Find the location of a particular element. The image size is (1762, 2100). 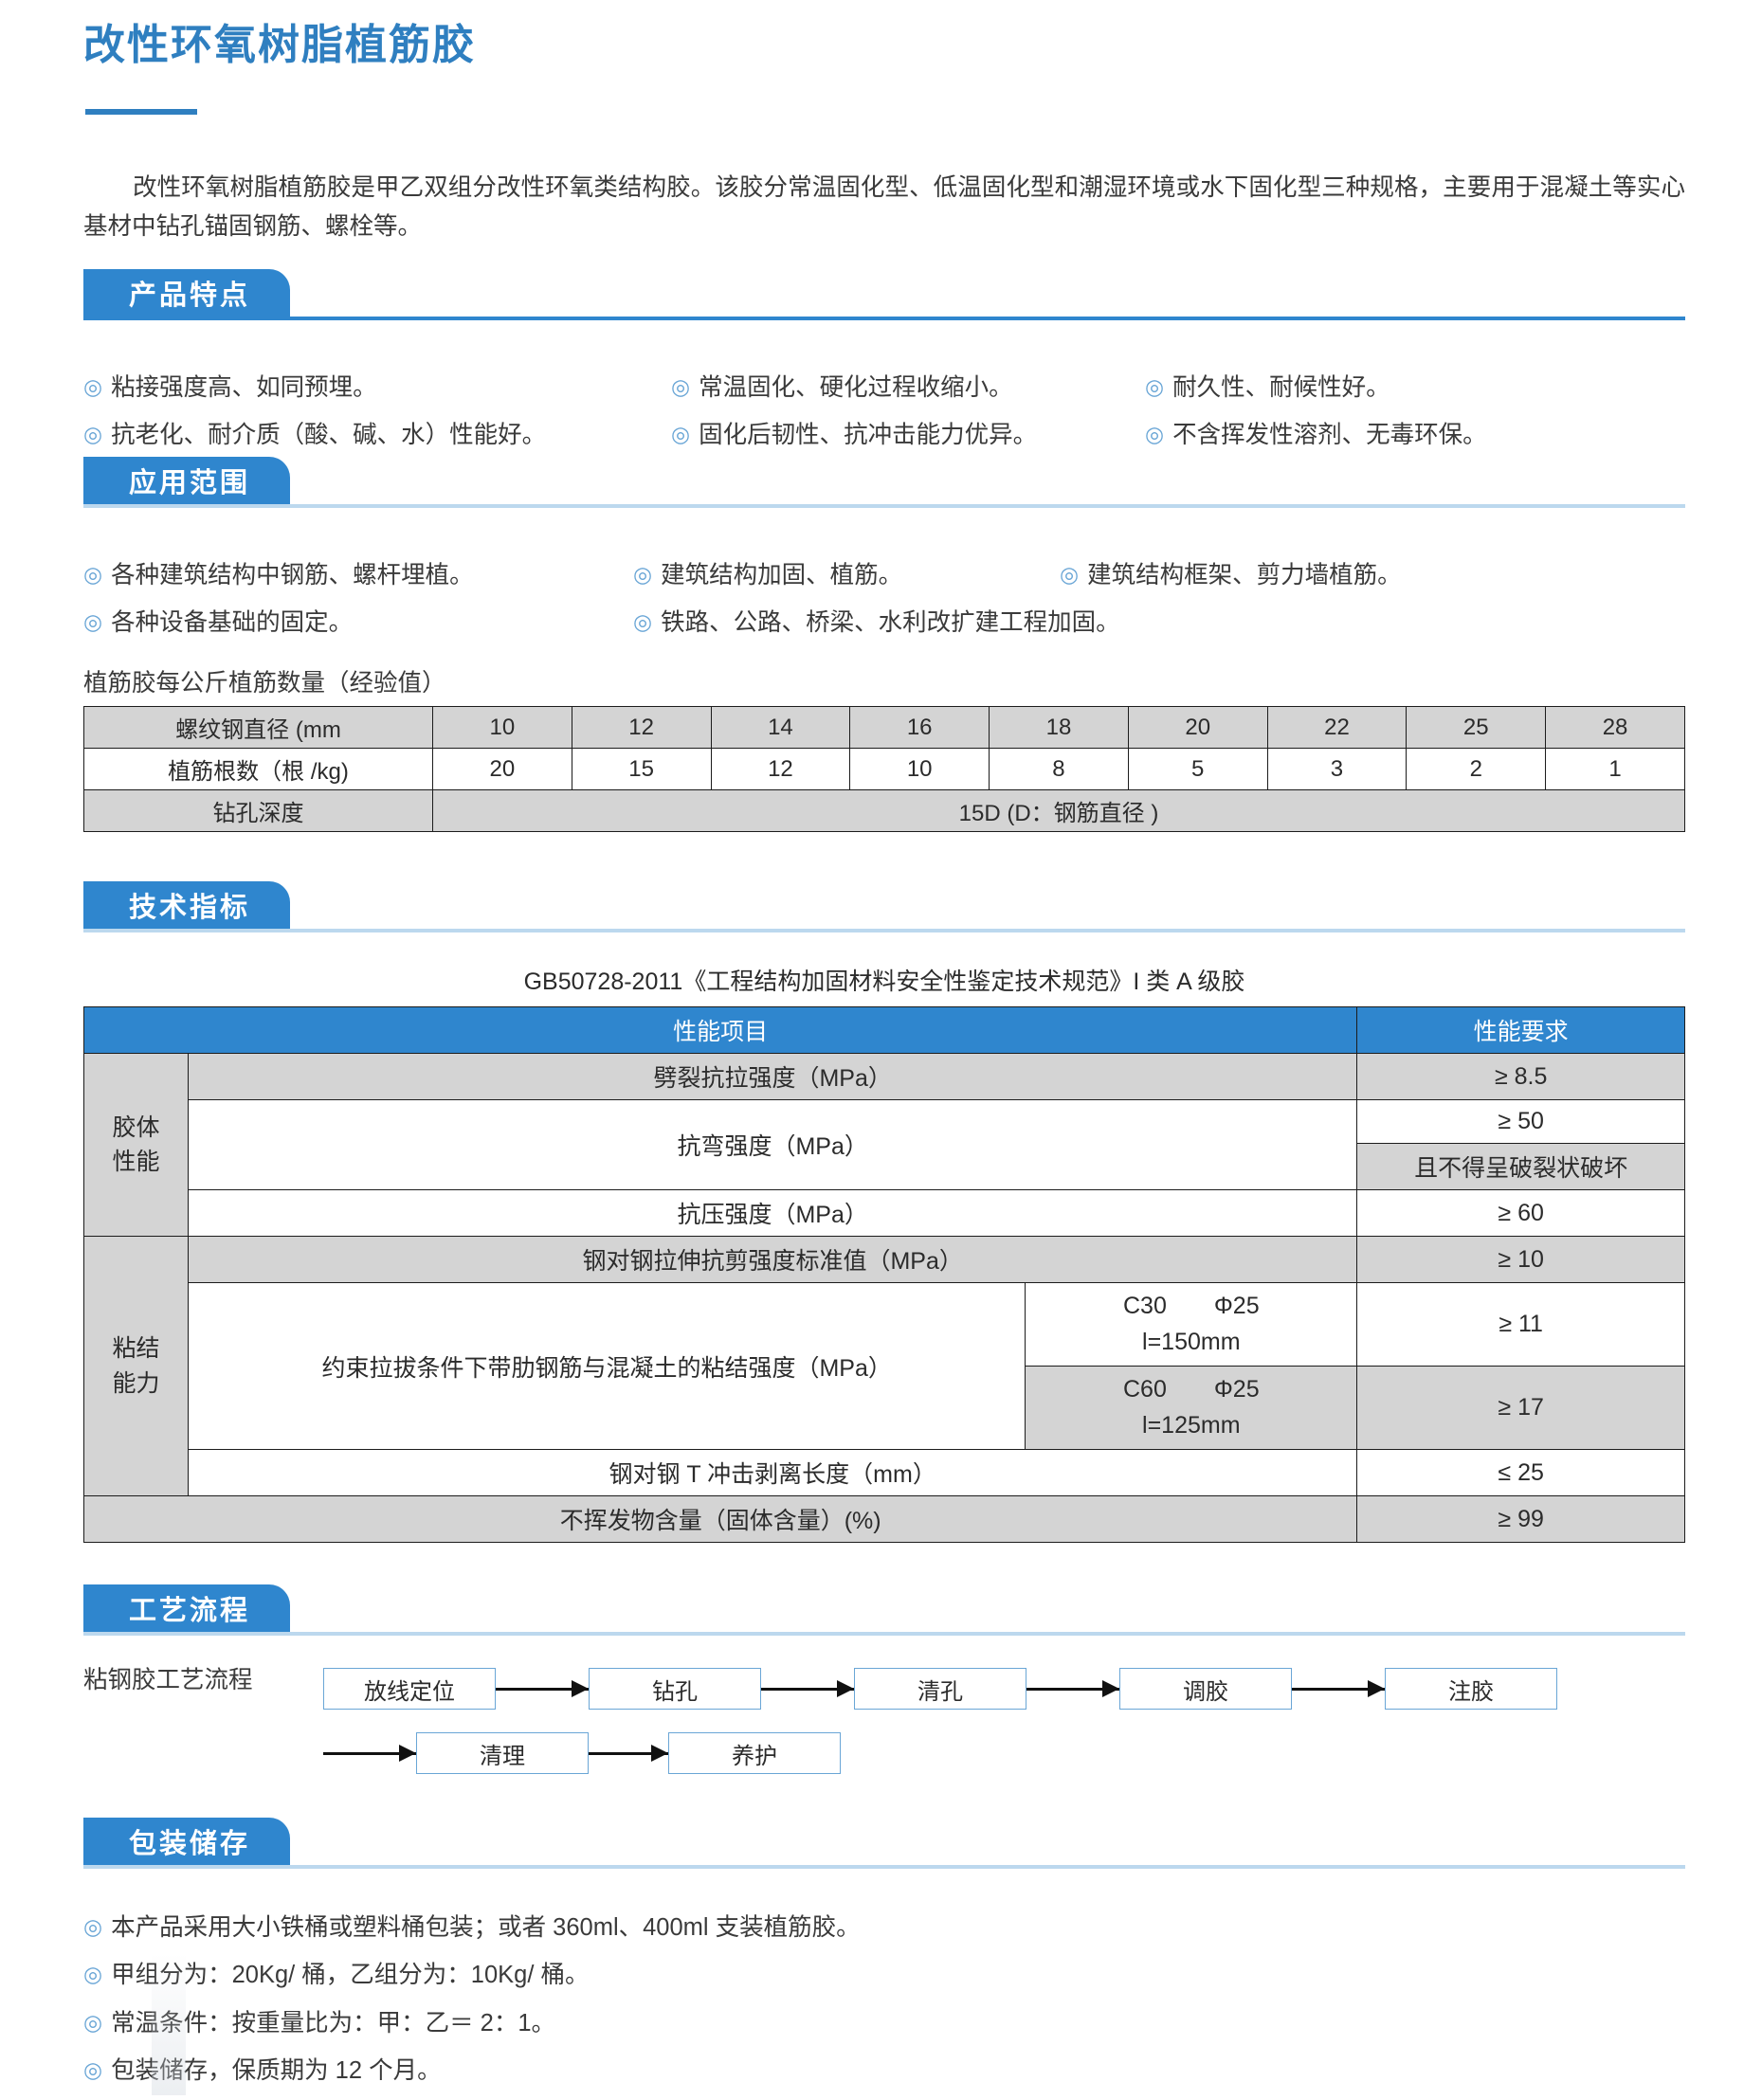

spec-item: 钢对钢 T 冲击剥离长度（mm） is located at coordinates (772, 1473).